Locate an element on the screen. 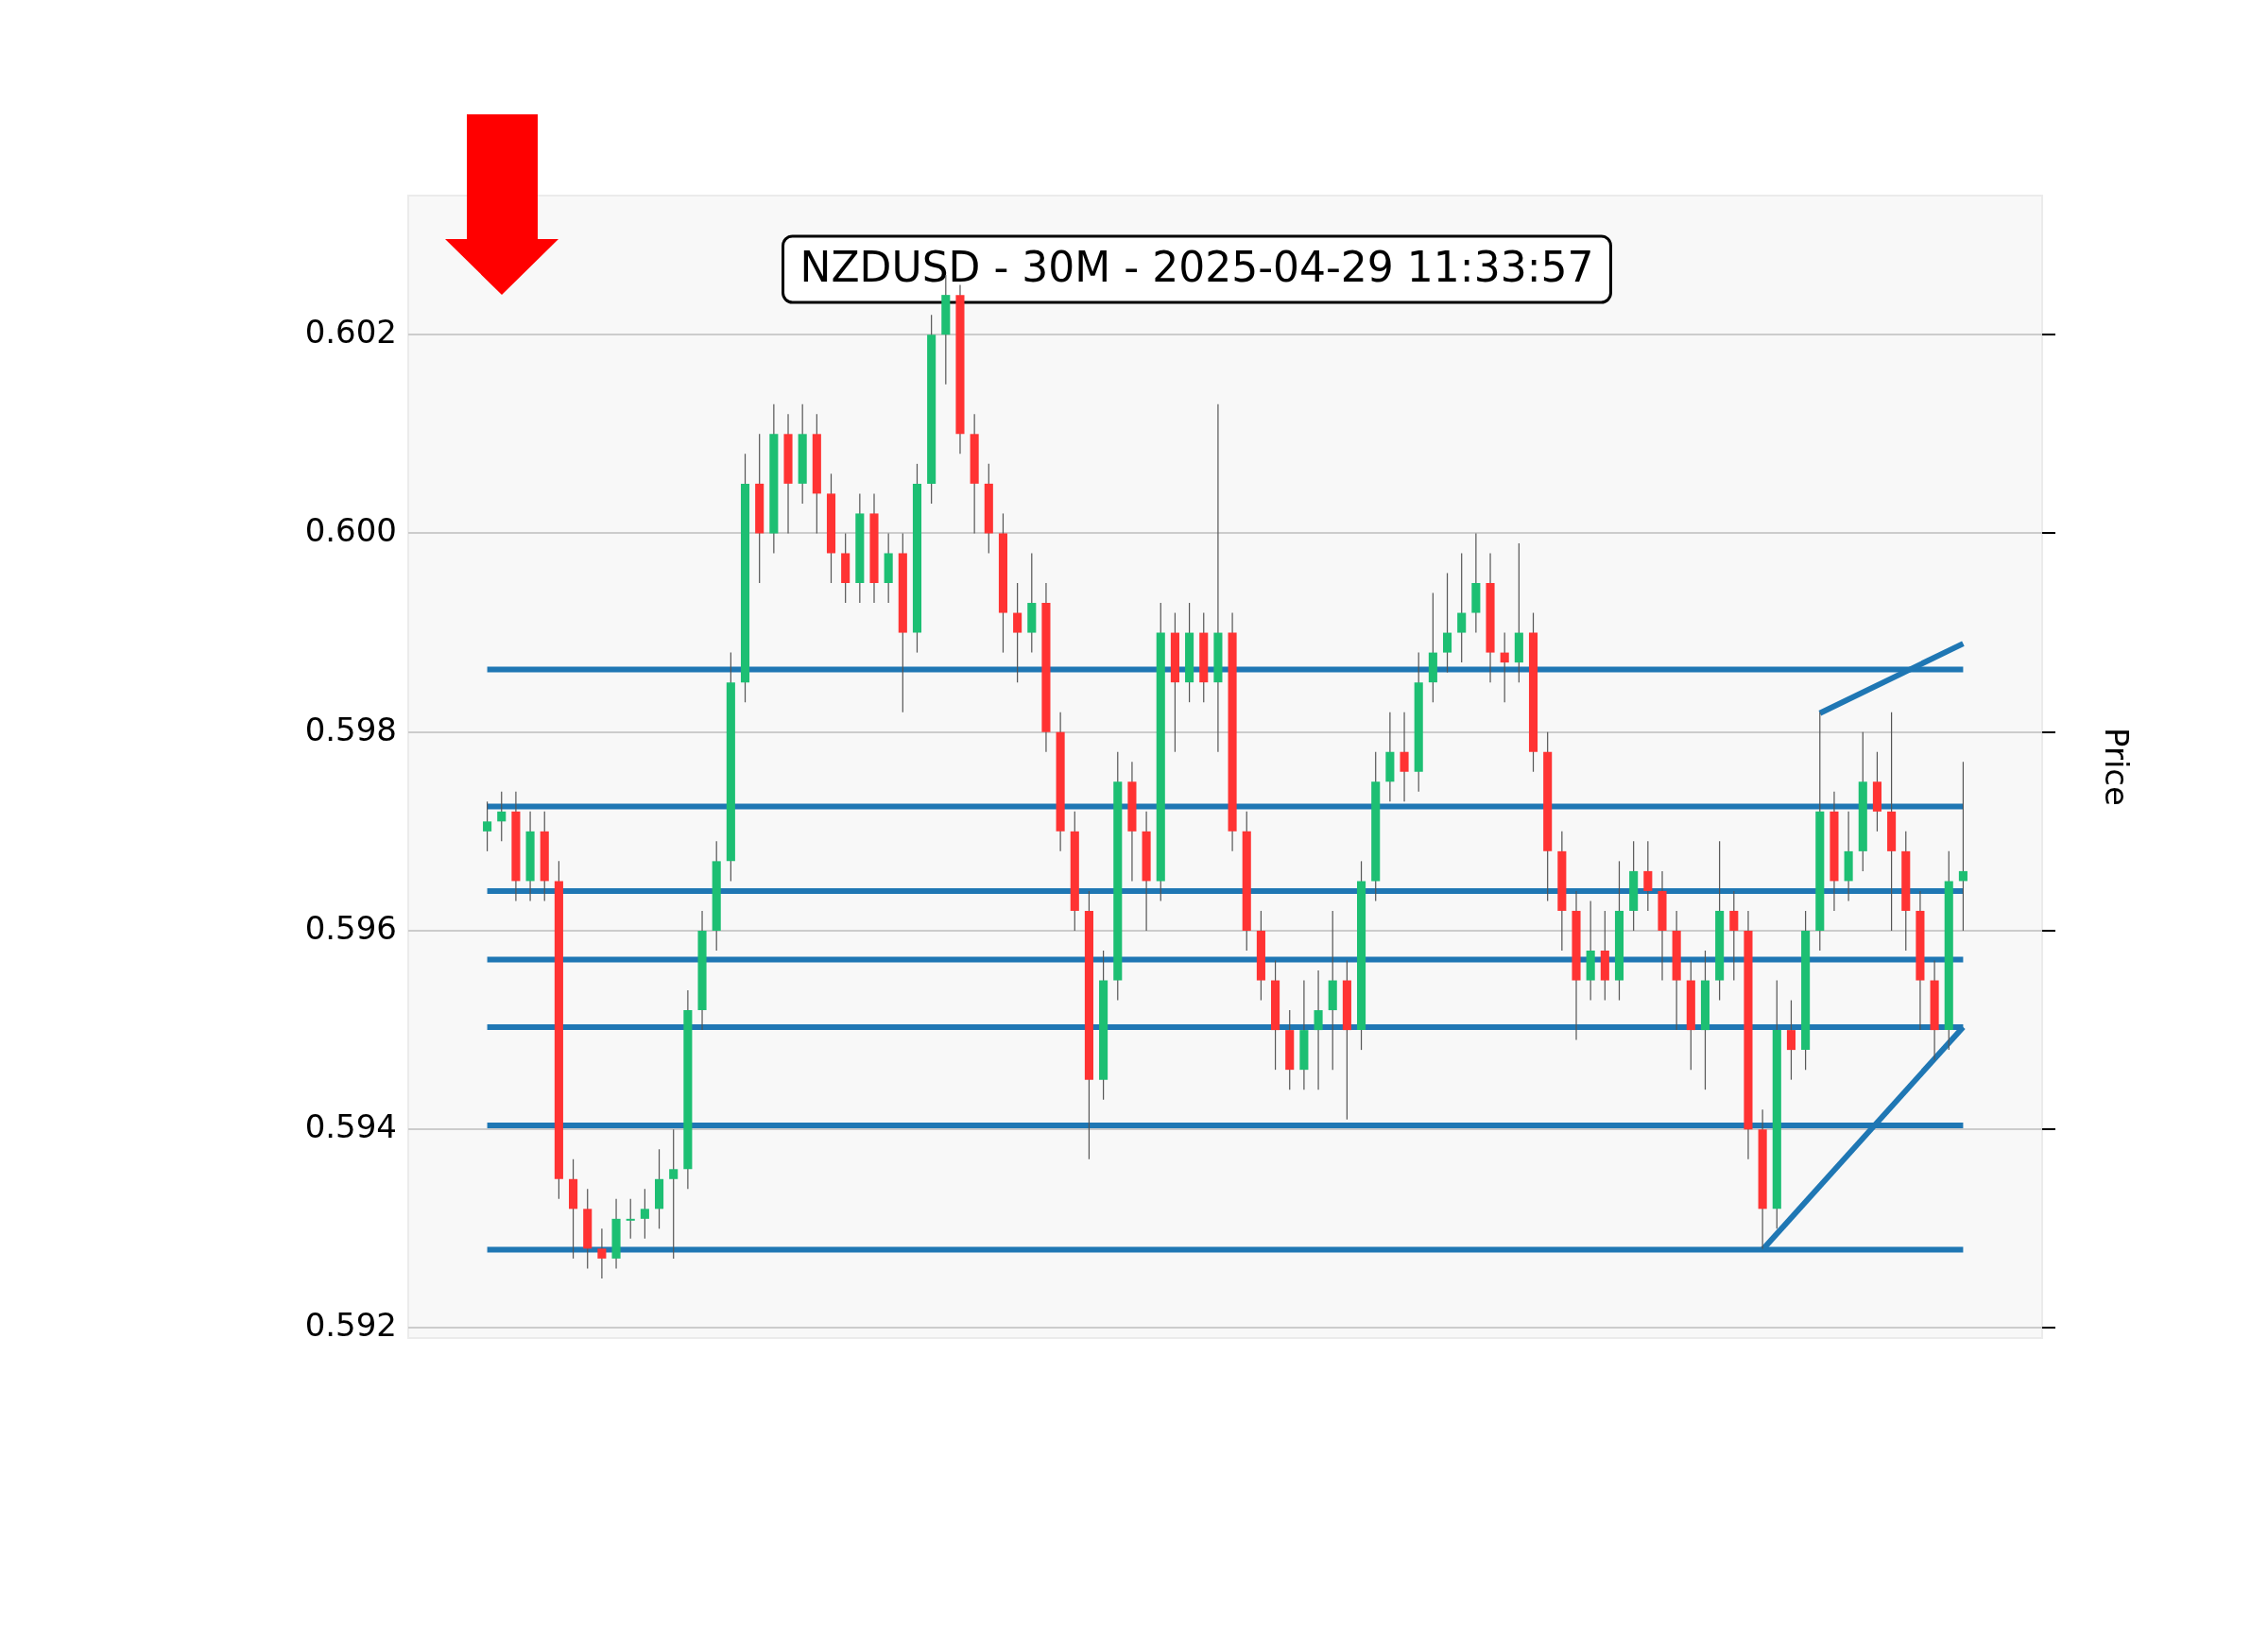 The width and height of the screenshot is (2268, 1630). y-axis-title: Price is located at coordinates (2116, 767).